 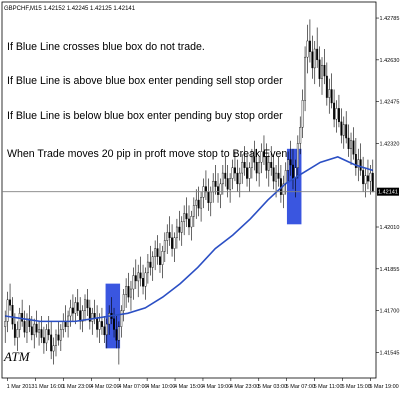 What do you see at coordinates (272, 387) in the screenshot?
I see `x-tick-label: 5 Mar 03:00` at bounding box center [272, 387].